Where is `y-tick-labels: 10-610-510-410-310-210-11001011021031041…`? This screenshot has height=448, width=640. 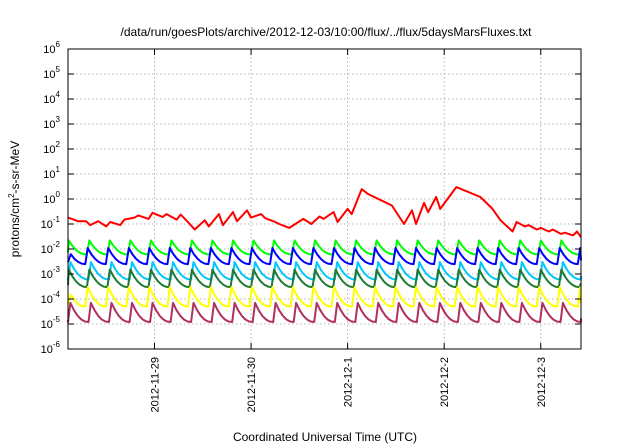 y-tick-labels: 10-610-510-410-310-210-11001011021031041… is located at coordinates (51, 198).